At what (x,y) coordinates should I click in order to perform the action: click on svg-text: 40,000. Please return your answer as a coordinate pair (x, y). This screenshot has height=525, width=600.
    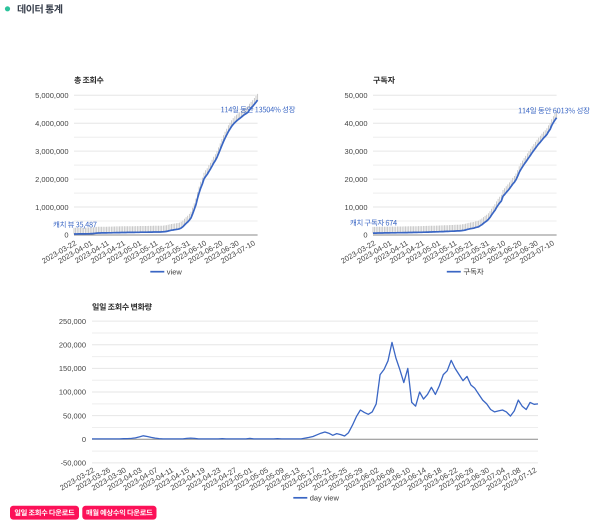
    Looking at the image, I should click on (356, 123).